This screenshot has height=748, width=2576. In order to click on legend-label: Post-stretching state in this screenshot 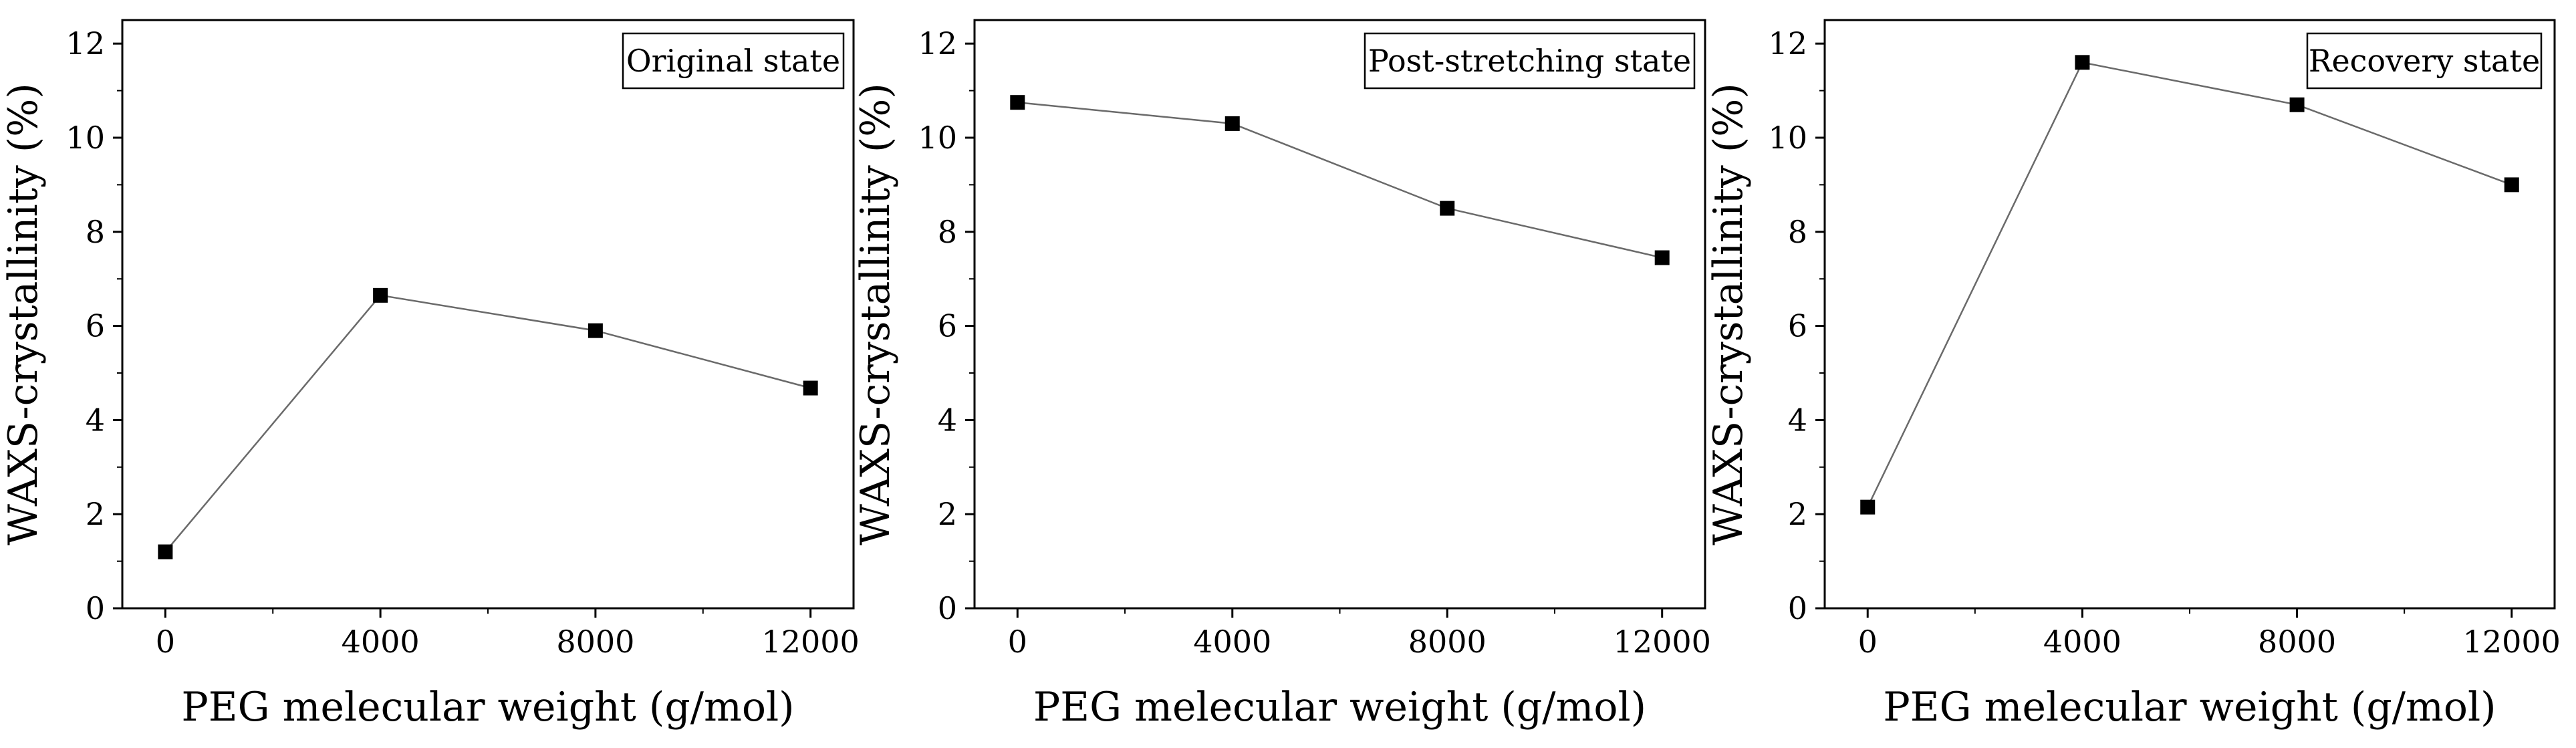, I will do `click(1529, 61)`.